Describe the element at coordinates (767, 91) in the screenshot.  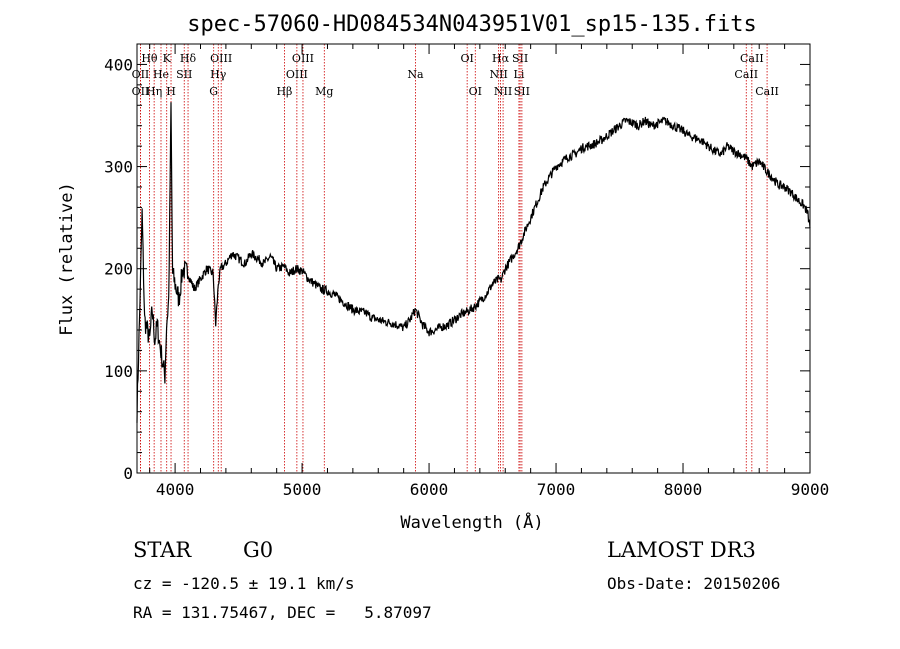
I see `line-marker-label-27: CaII` at that location.